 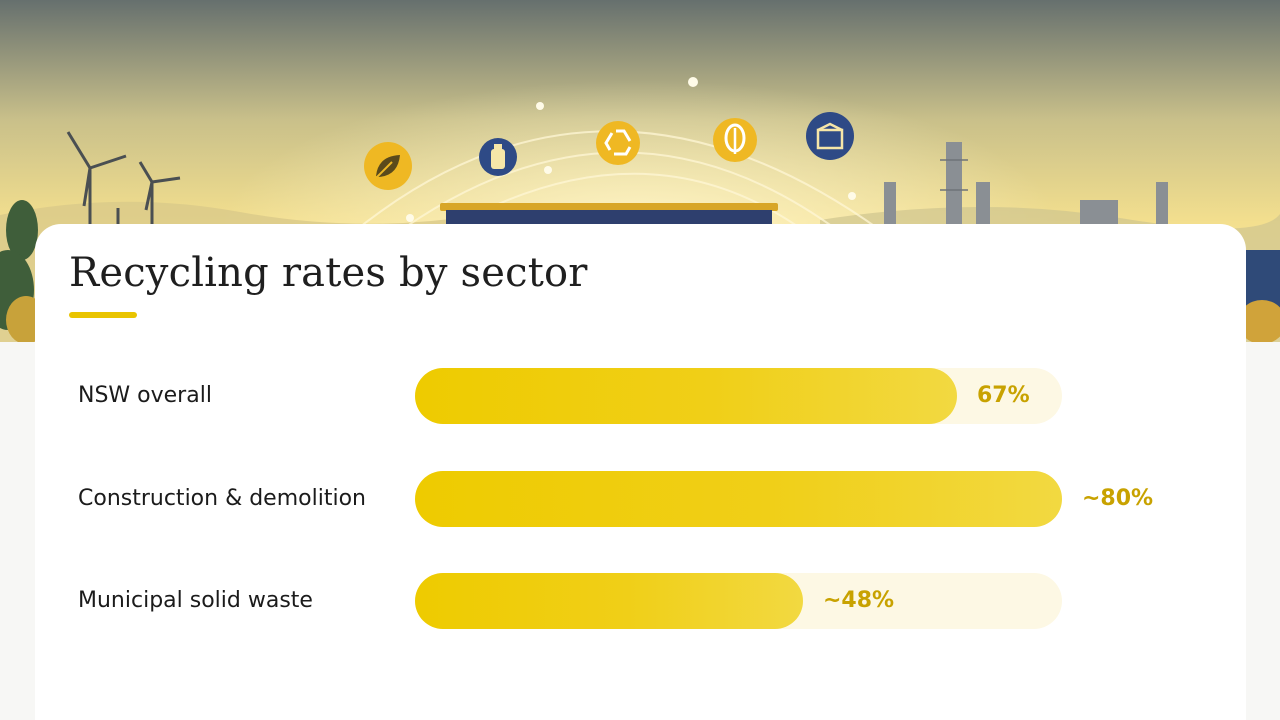 What do you see at coordinates (830, 136) in the screenshot?
I see `box-icon` at bounding box center [830, 136].